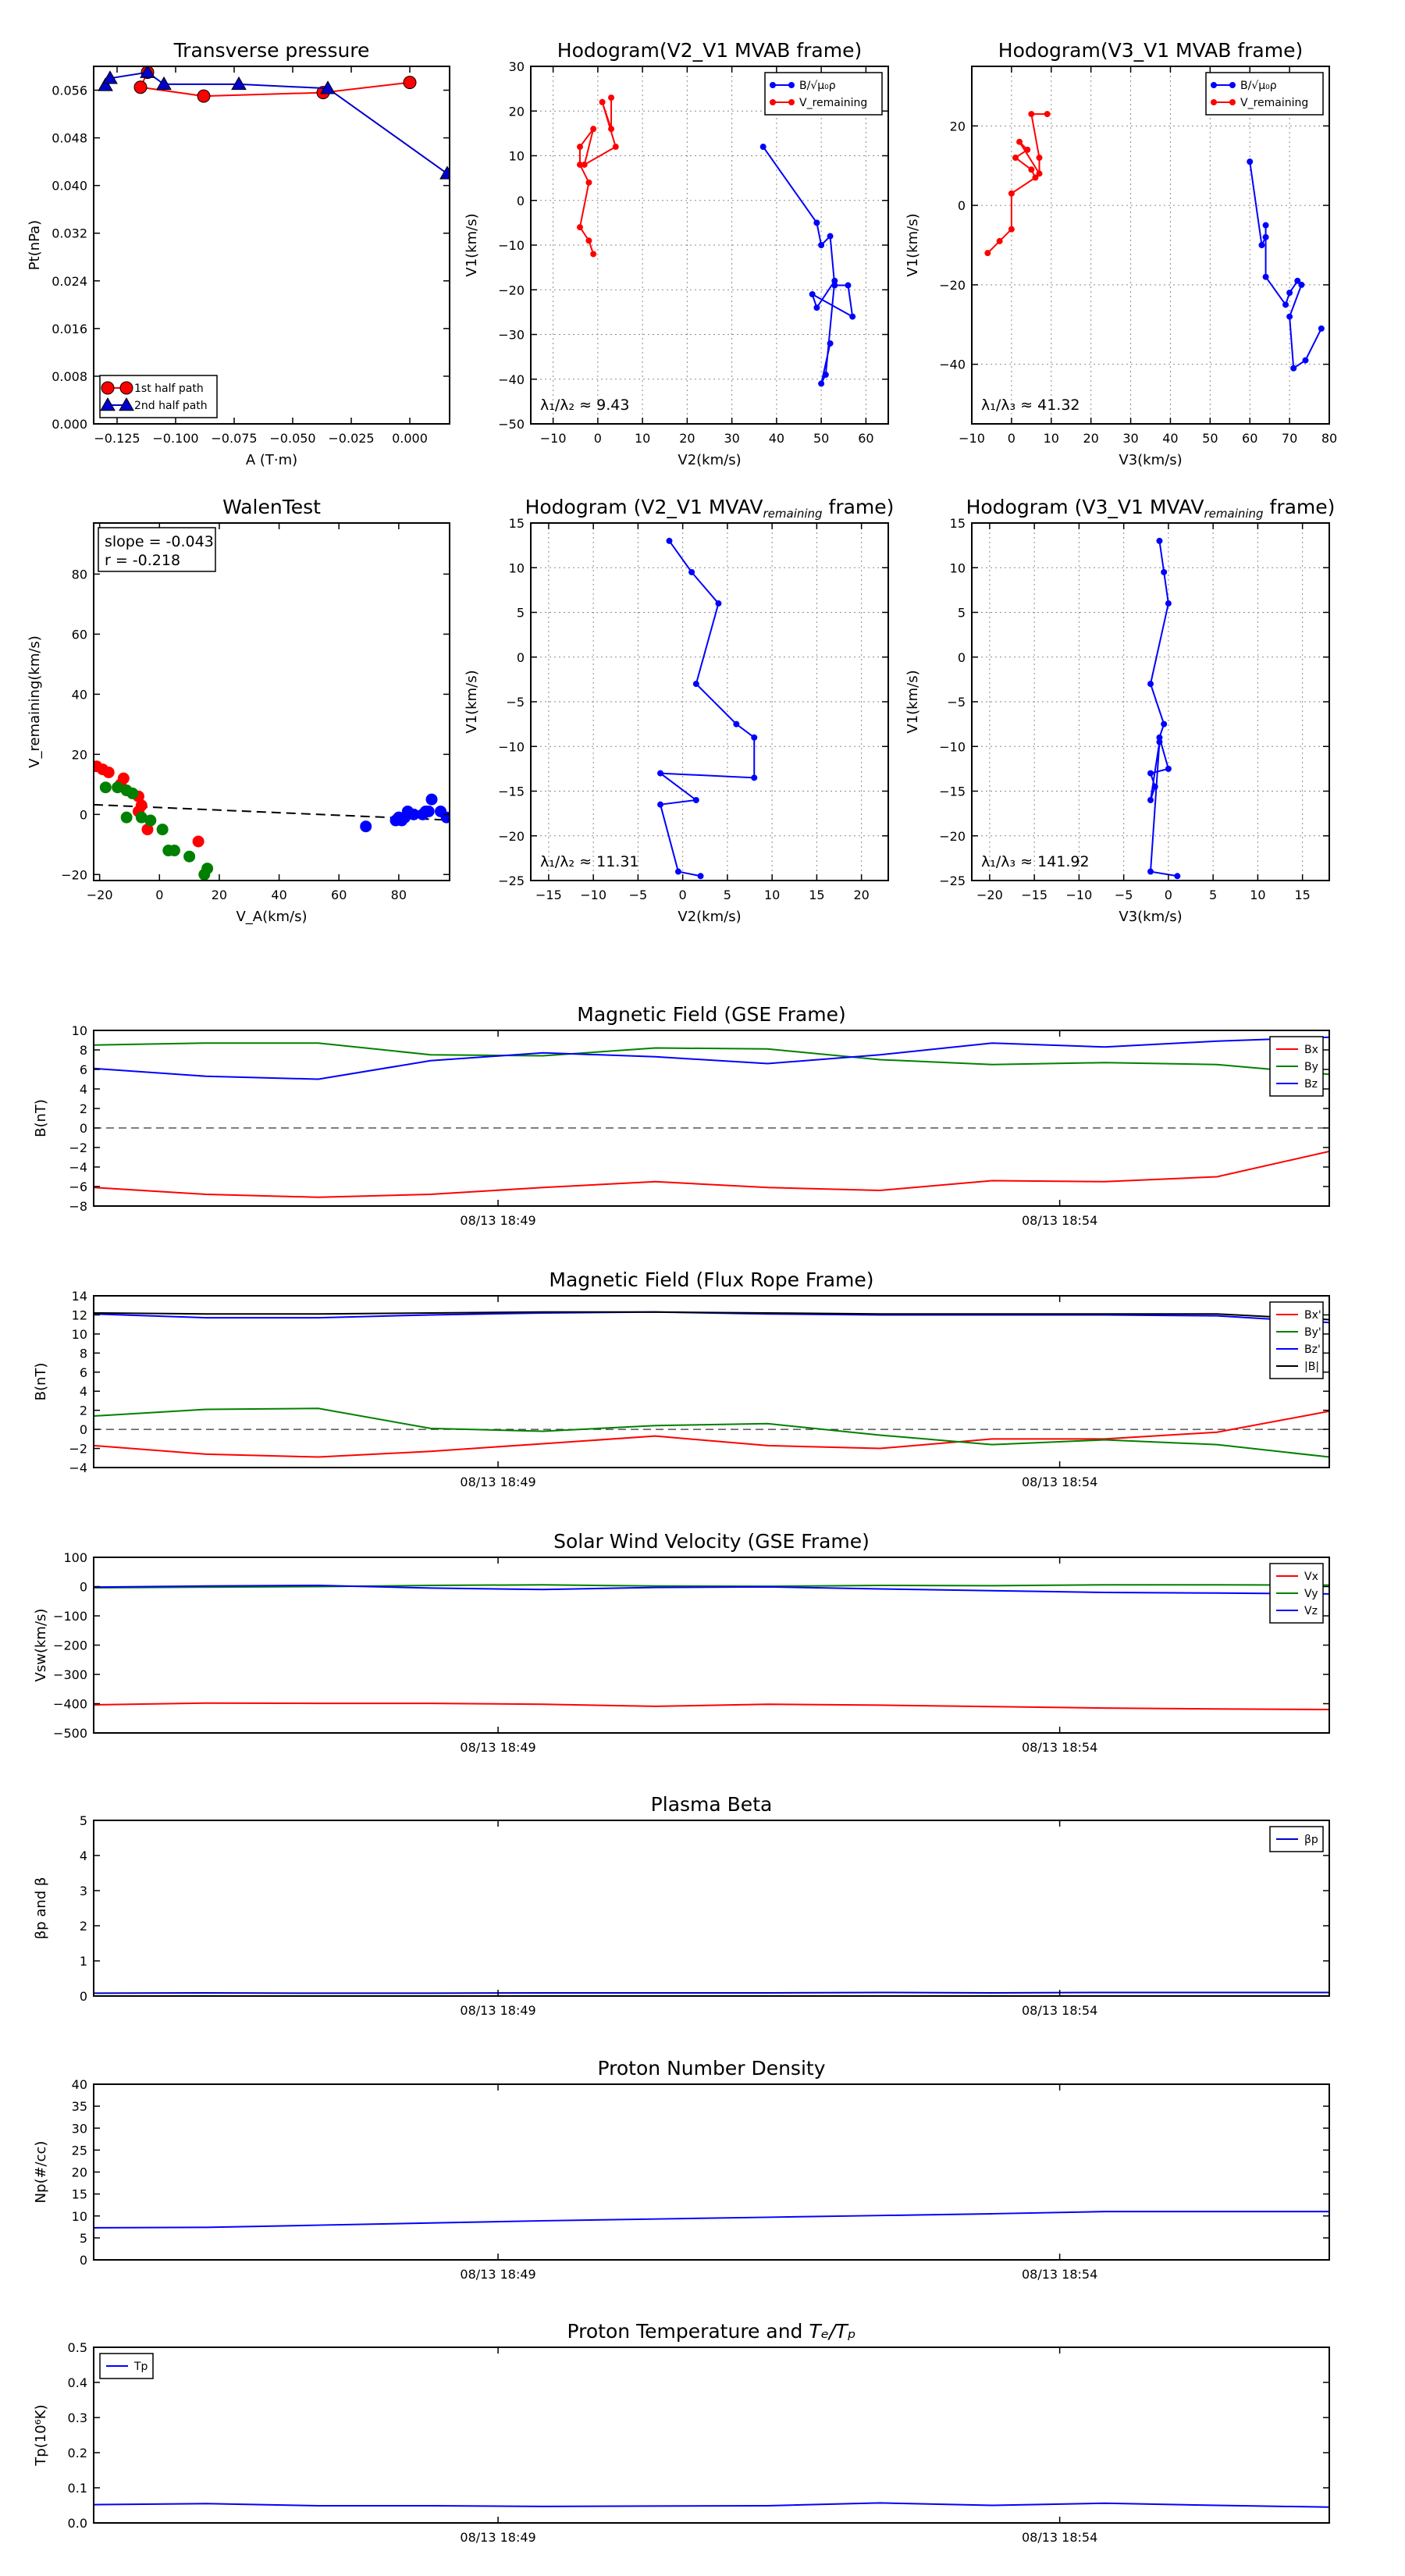  I want to click on y-tick-label: −10, so click(953, 746).